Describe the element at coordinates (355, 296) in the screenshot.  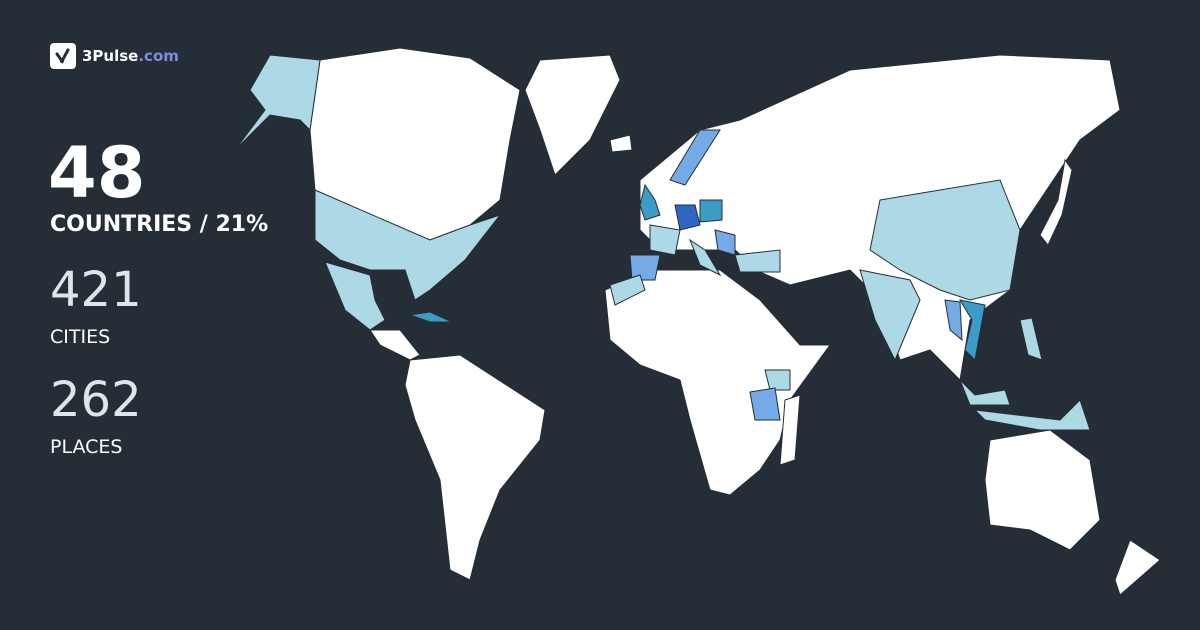
I see `country-mexico` at that location.